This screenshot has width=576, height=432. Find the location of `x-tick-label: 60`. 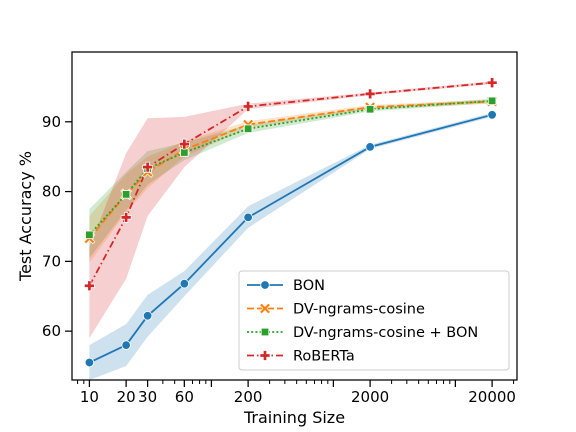

x-tick-label: 60 is located at coordinates (184, 397).